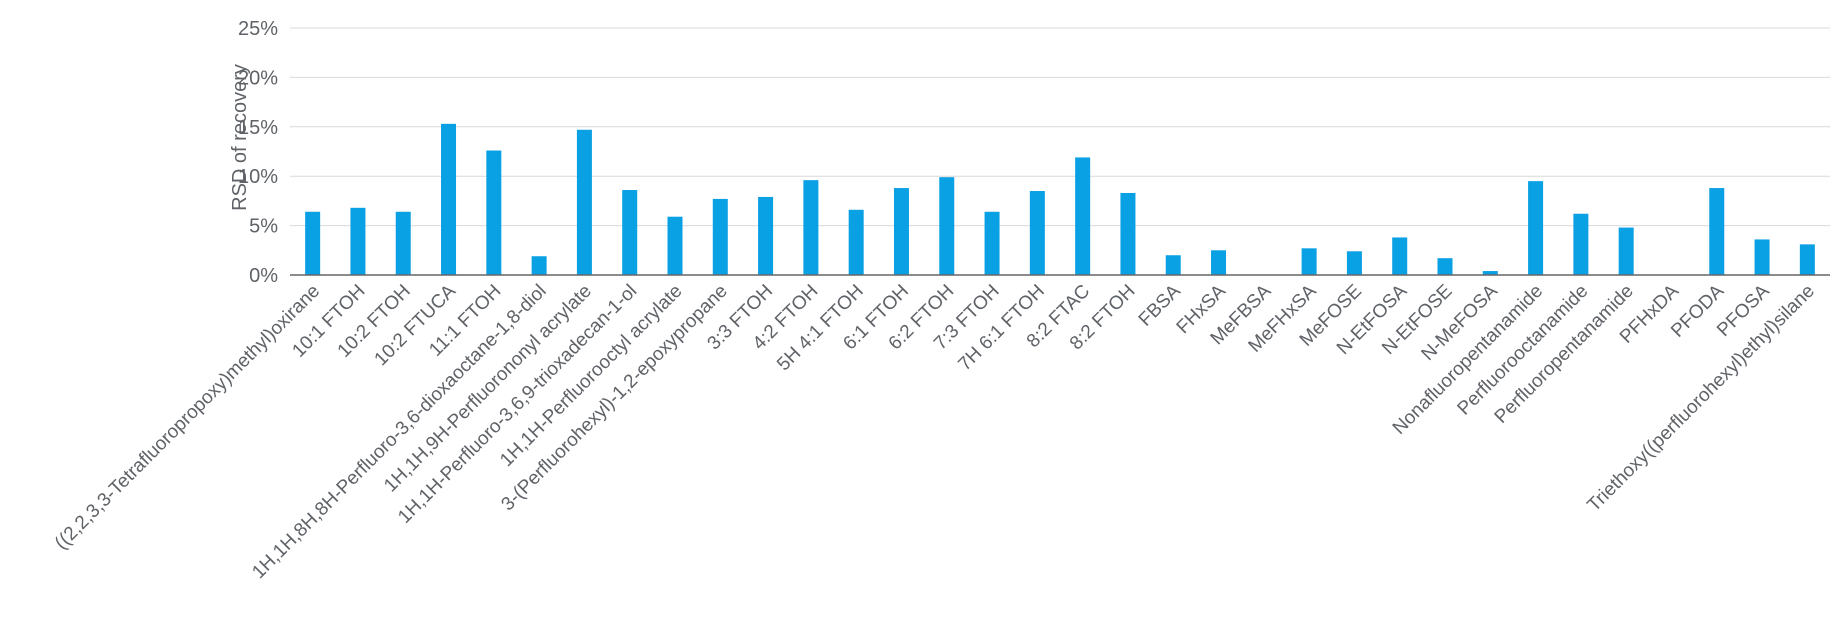 This screenshot has width=1838, height=642. I want to click on y-tick-label: 0%, so click(263, 276).